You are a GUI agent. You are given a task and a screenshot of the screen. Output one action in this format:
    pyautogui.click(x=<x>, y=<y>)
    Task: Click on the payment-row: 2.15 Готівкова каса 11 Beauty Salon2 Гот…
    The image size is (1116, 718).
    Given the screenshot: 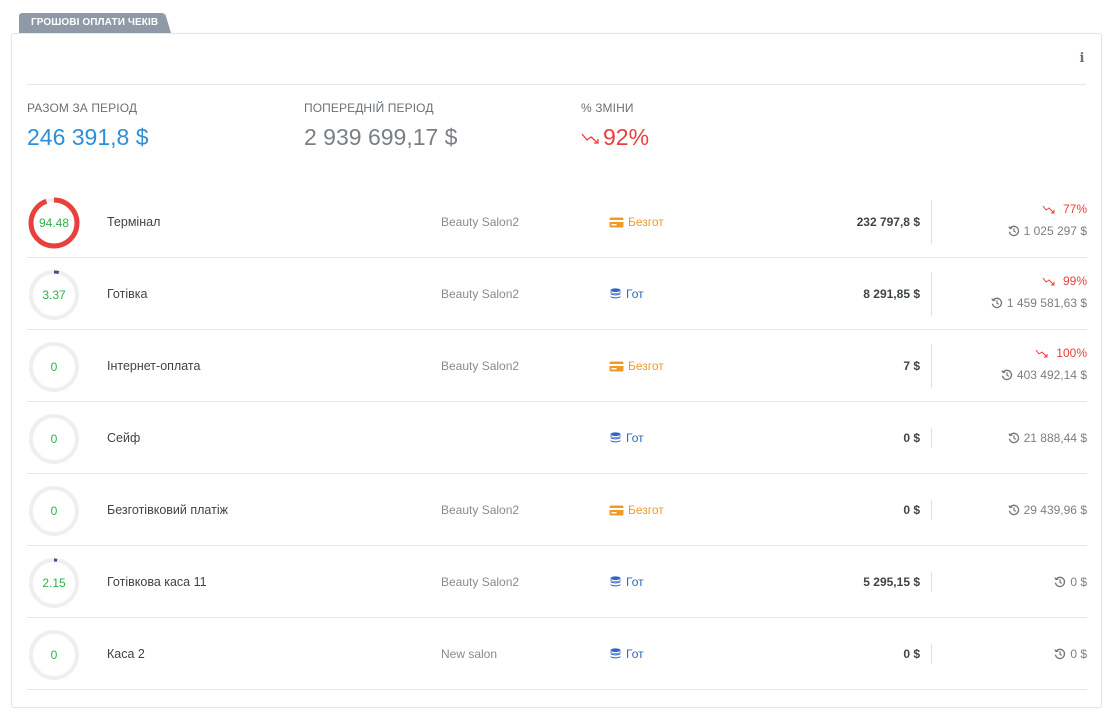 What is the action you would take?
    pyautogui.click(x=557, y=582)
    